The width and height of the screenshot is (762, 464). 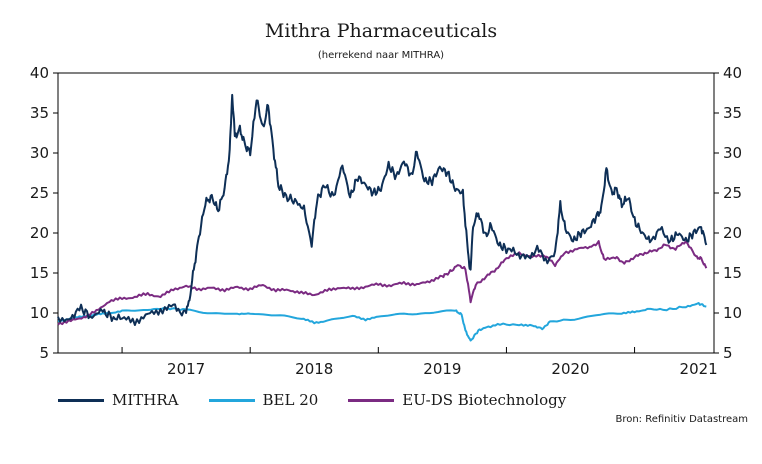 What do you see at coordinates (39, 73) in the screenshot?
I see `y-tick-left-label: 40` at bounding box center [39, 73].